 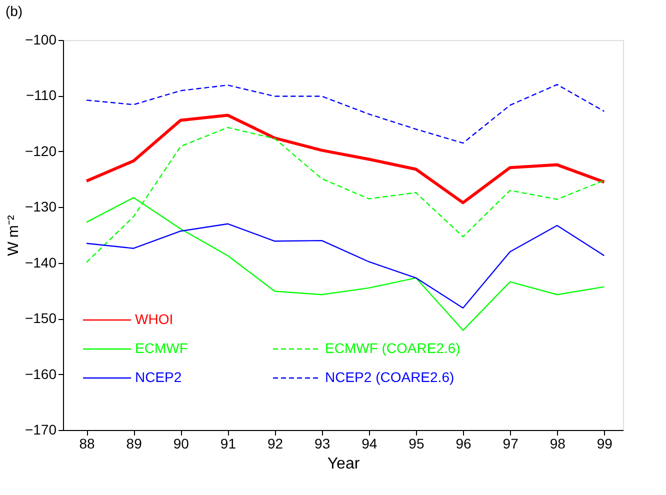 What do you see at coordinates (40, 150) in the screenshot?
I see `y-tick-label: −120` at bounding box center [40, 150].